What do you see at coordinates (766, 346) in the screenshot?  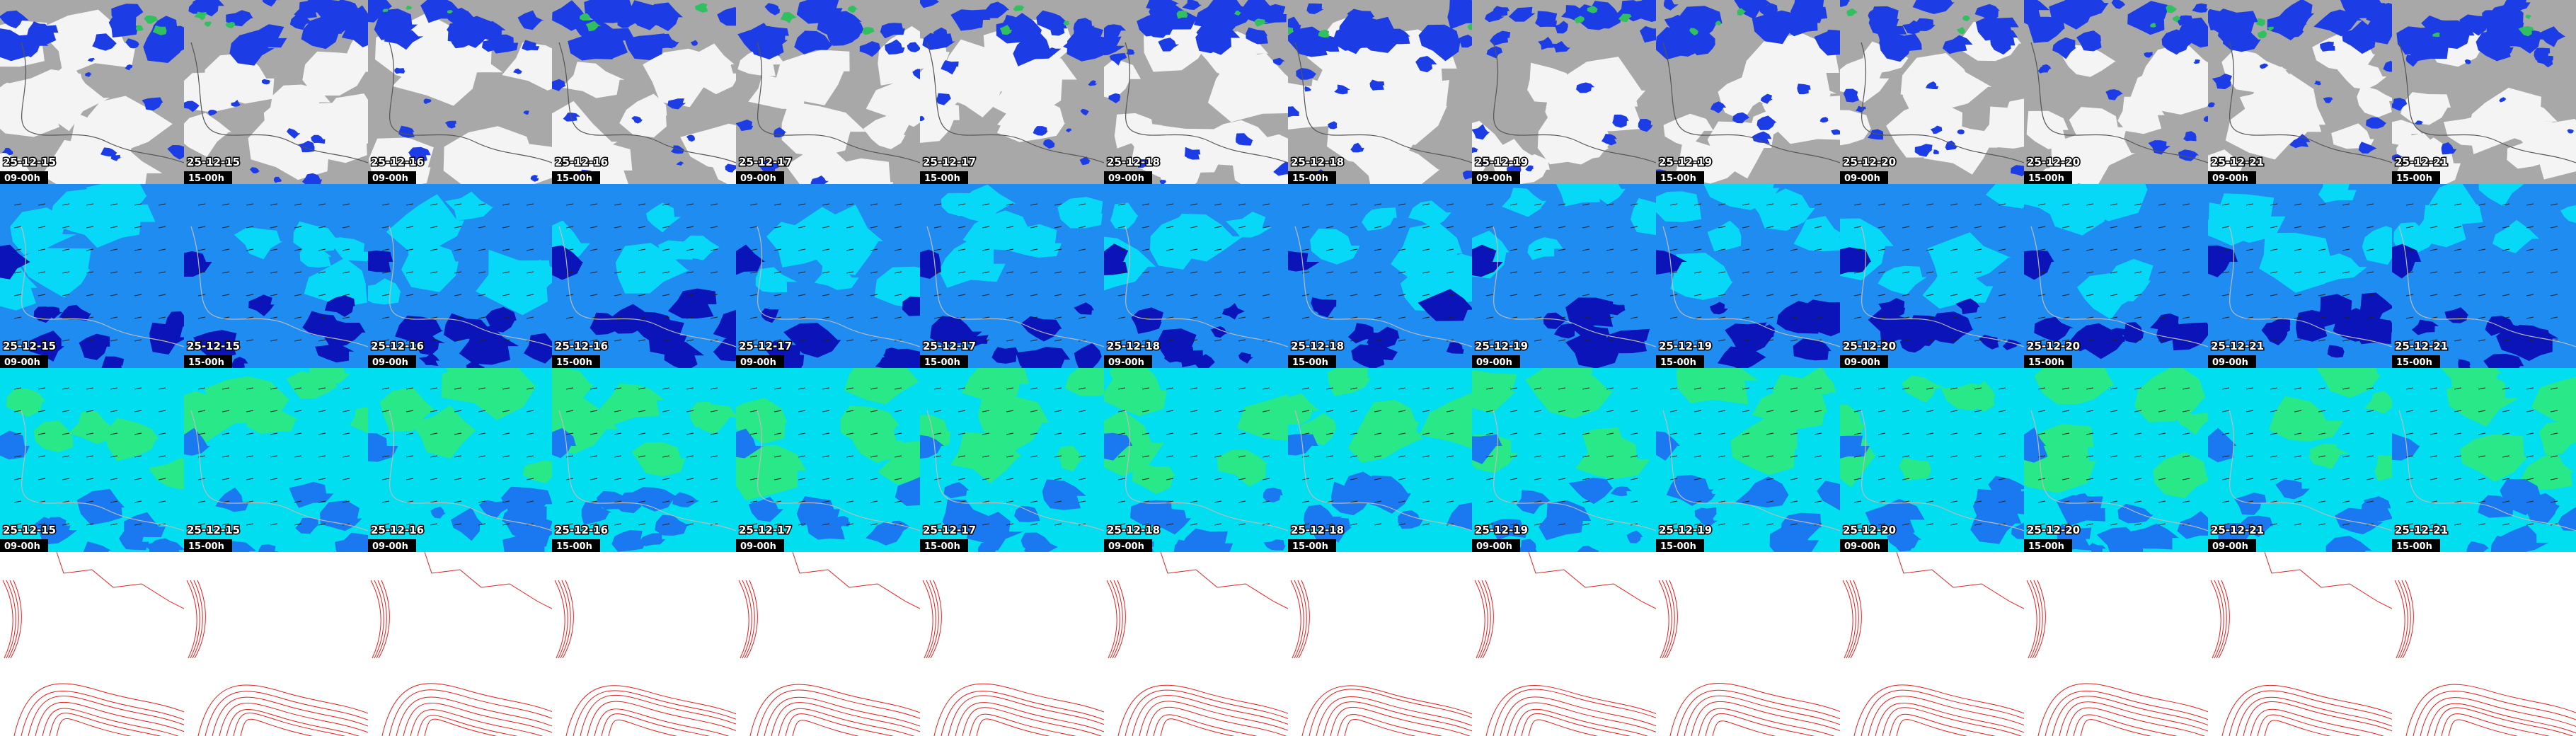 I see `date-label: 25-12-17` at bounding box center [766, 346].